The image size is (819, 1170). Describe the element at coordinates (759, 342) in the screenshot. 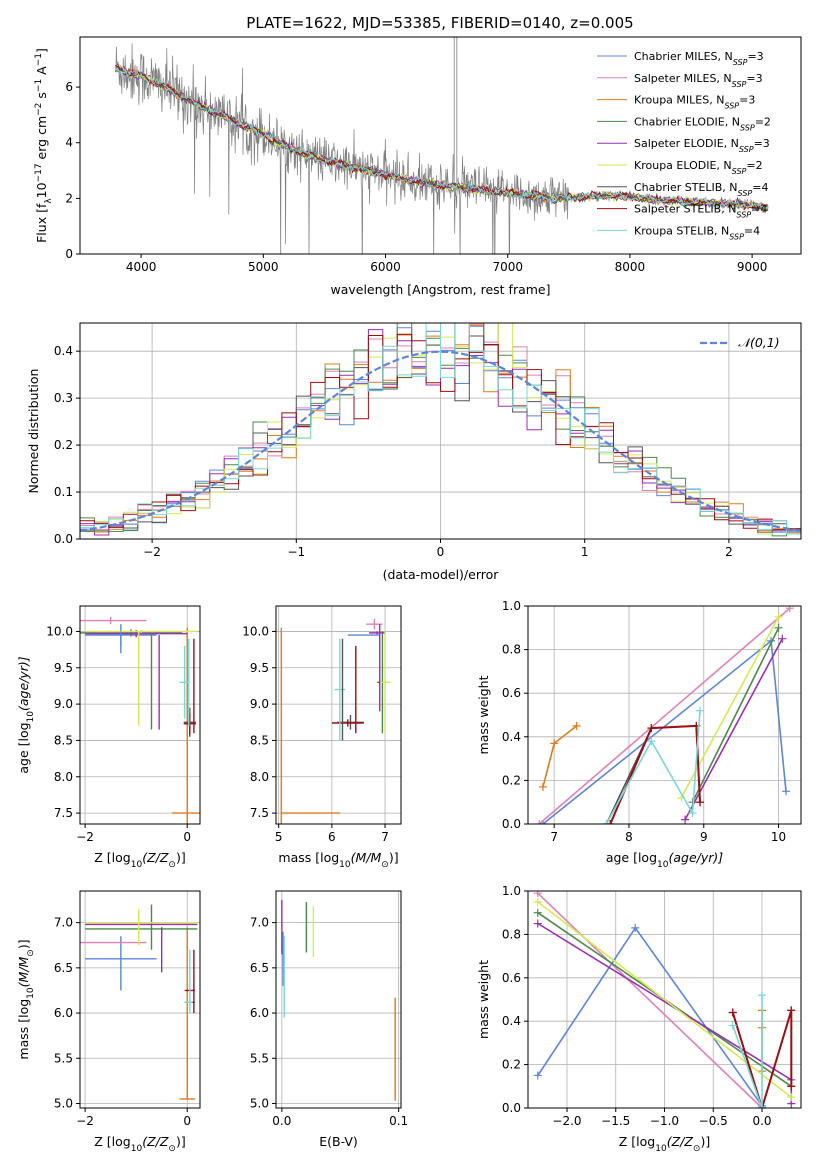

I see `normal-legend-label: 𝒩(0,1)` at that location.